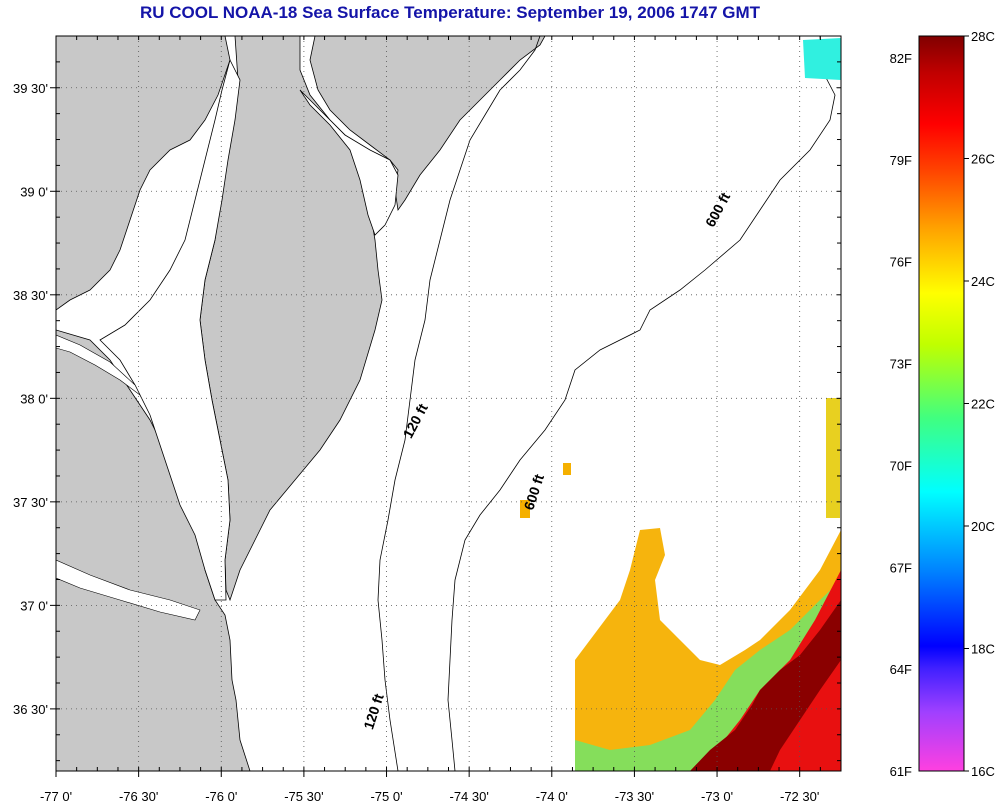  What do you see at coordinates (901, 364) in the screenshot?
I see `colorbar-label-f: 73F` at bounding box center [901, 364].